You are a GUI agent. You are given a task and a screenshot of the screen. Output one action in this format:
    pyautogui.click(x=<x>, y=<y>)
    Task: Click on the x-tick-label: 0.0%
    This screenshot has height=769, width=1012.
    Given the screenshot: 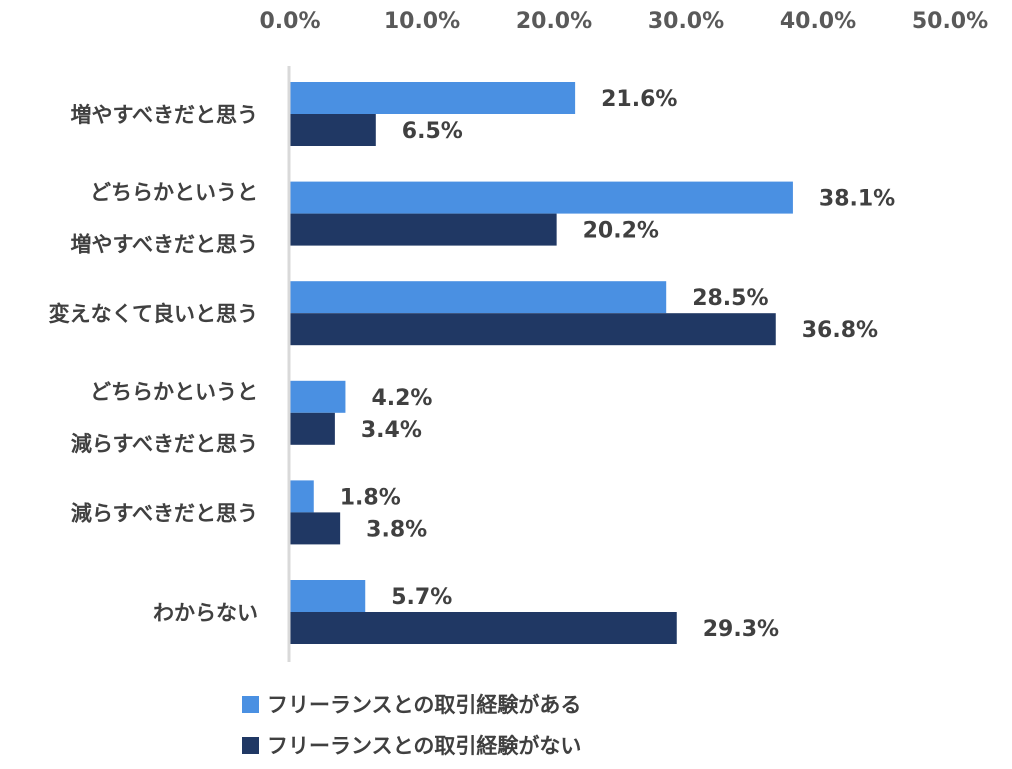 What is the action you would take?
    pyautogui.click(x=289, y=21)
    